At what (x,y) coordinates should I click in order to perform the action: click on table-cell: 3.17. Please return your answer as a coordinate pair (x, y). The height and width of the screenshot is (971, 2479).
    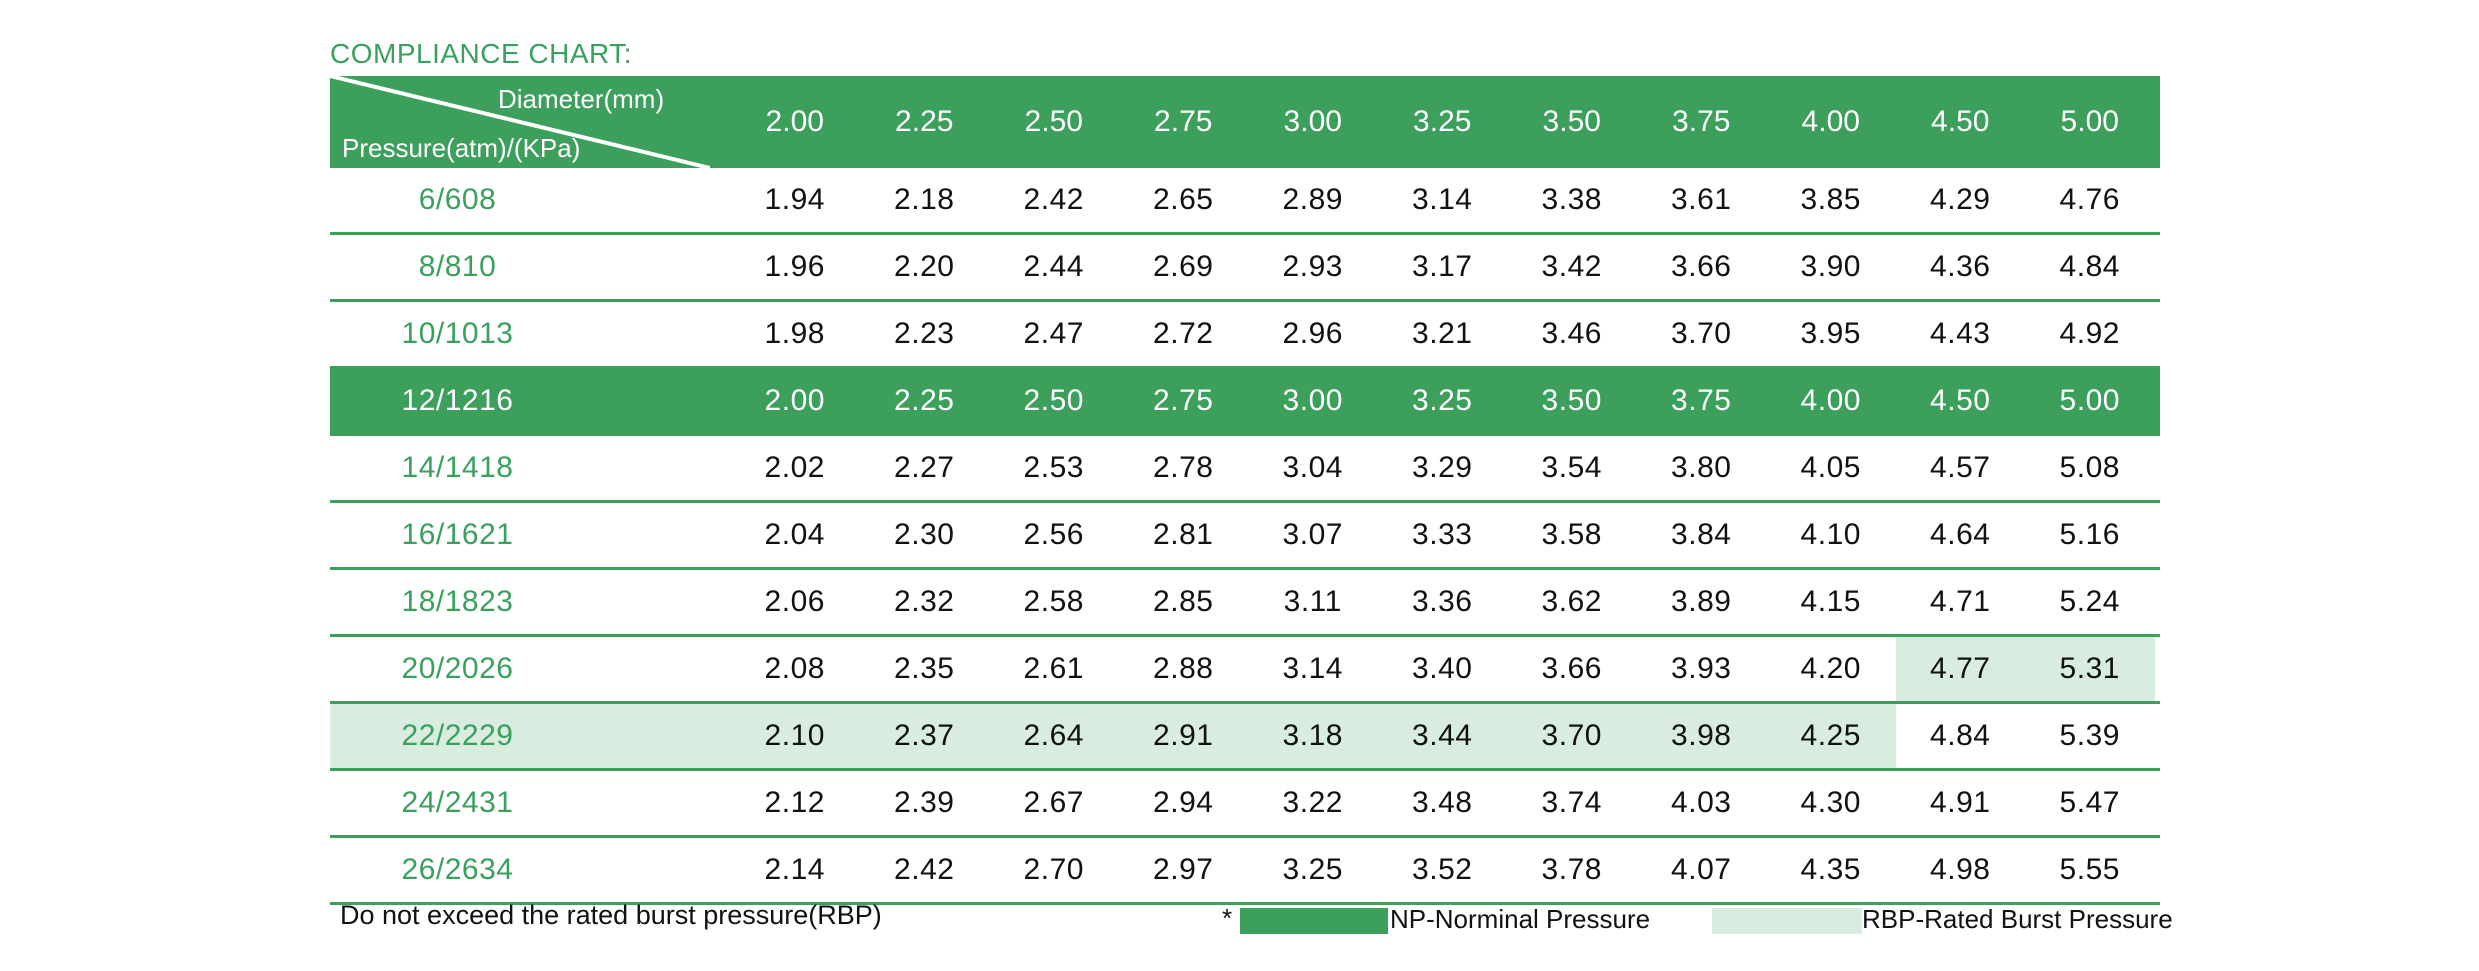
    Looking at the image, I should click on (1442, 266).